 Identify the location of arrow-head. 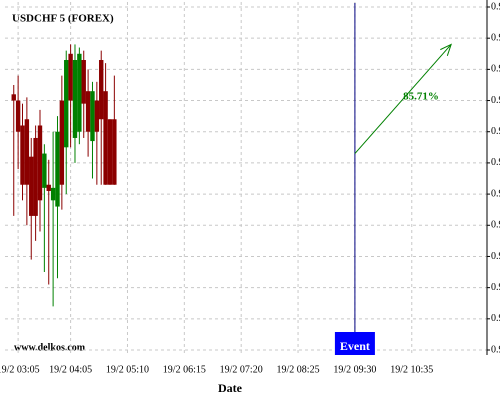
(446, 49).